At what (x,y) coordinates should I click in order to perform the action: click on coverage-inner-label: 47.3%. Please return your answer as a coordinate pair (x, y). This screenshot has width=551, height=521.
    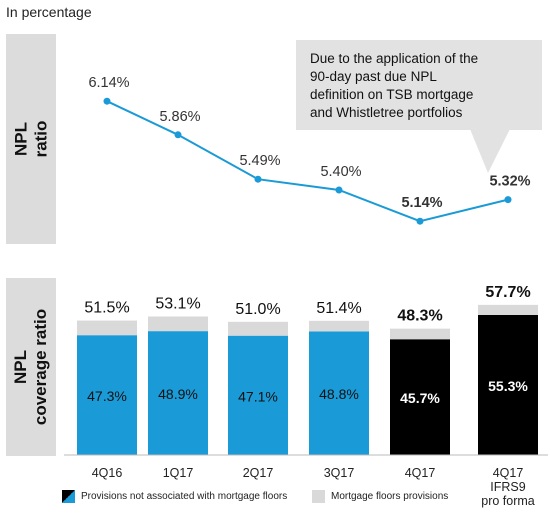
    Looking at the image, I should click on (107, 396).